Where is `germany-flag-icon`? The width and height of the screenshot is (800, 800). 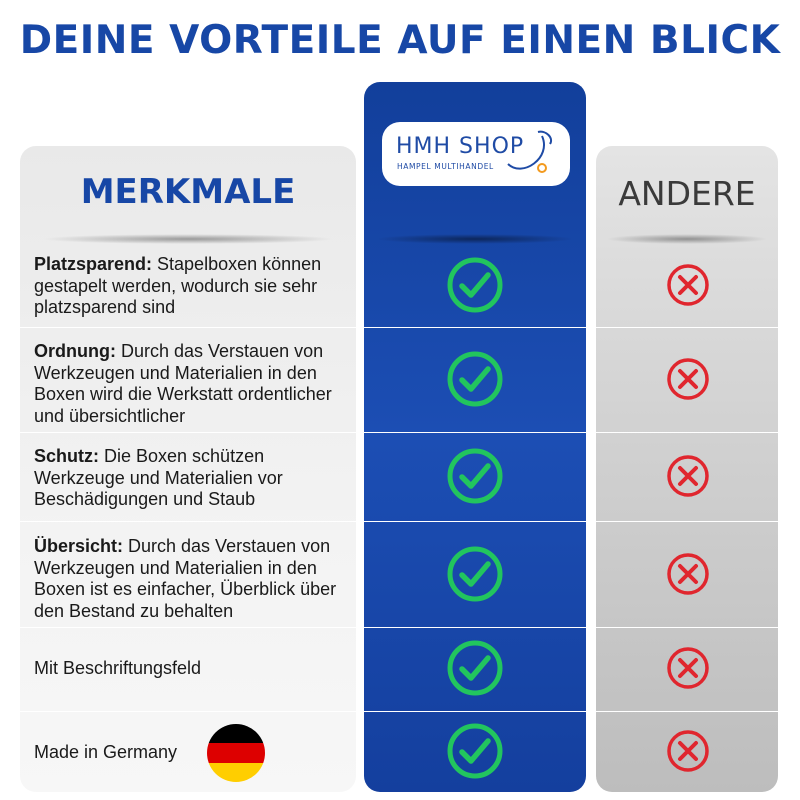 germany-flag-icon is located at coordinates (236, 753).